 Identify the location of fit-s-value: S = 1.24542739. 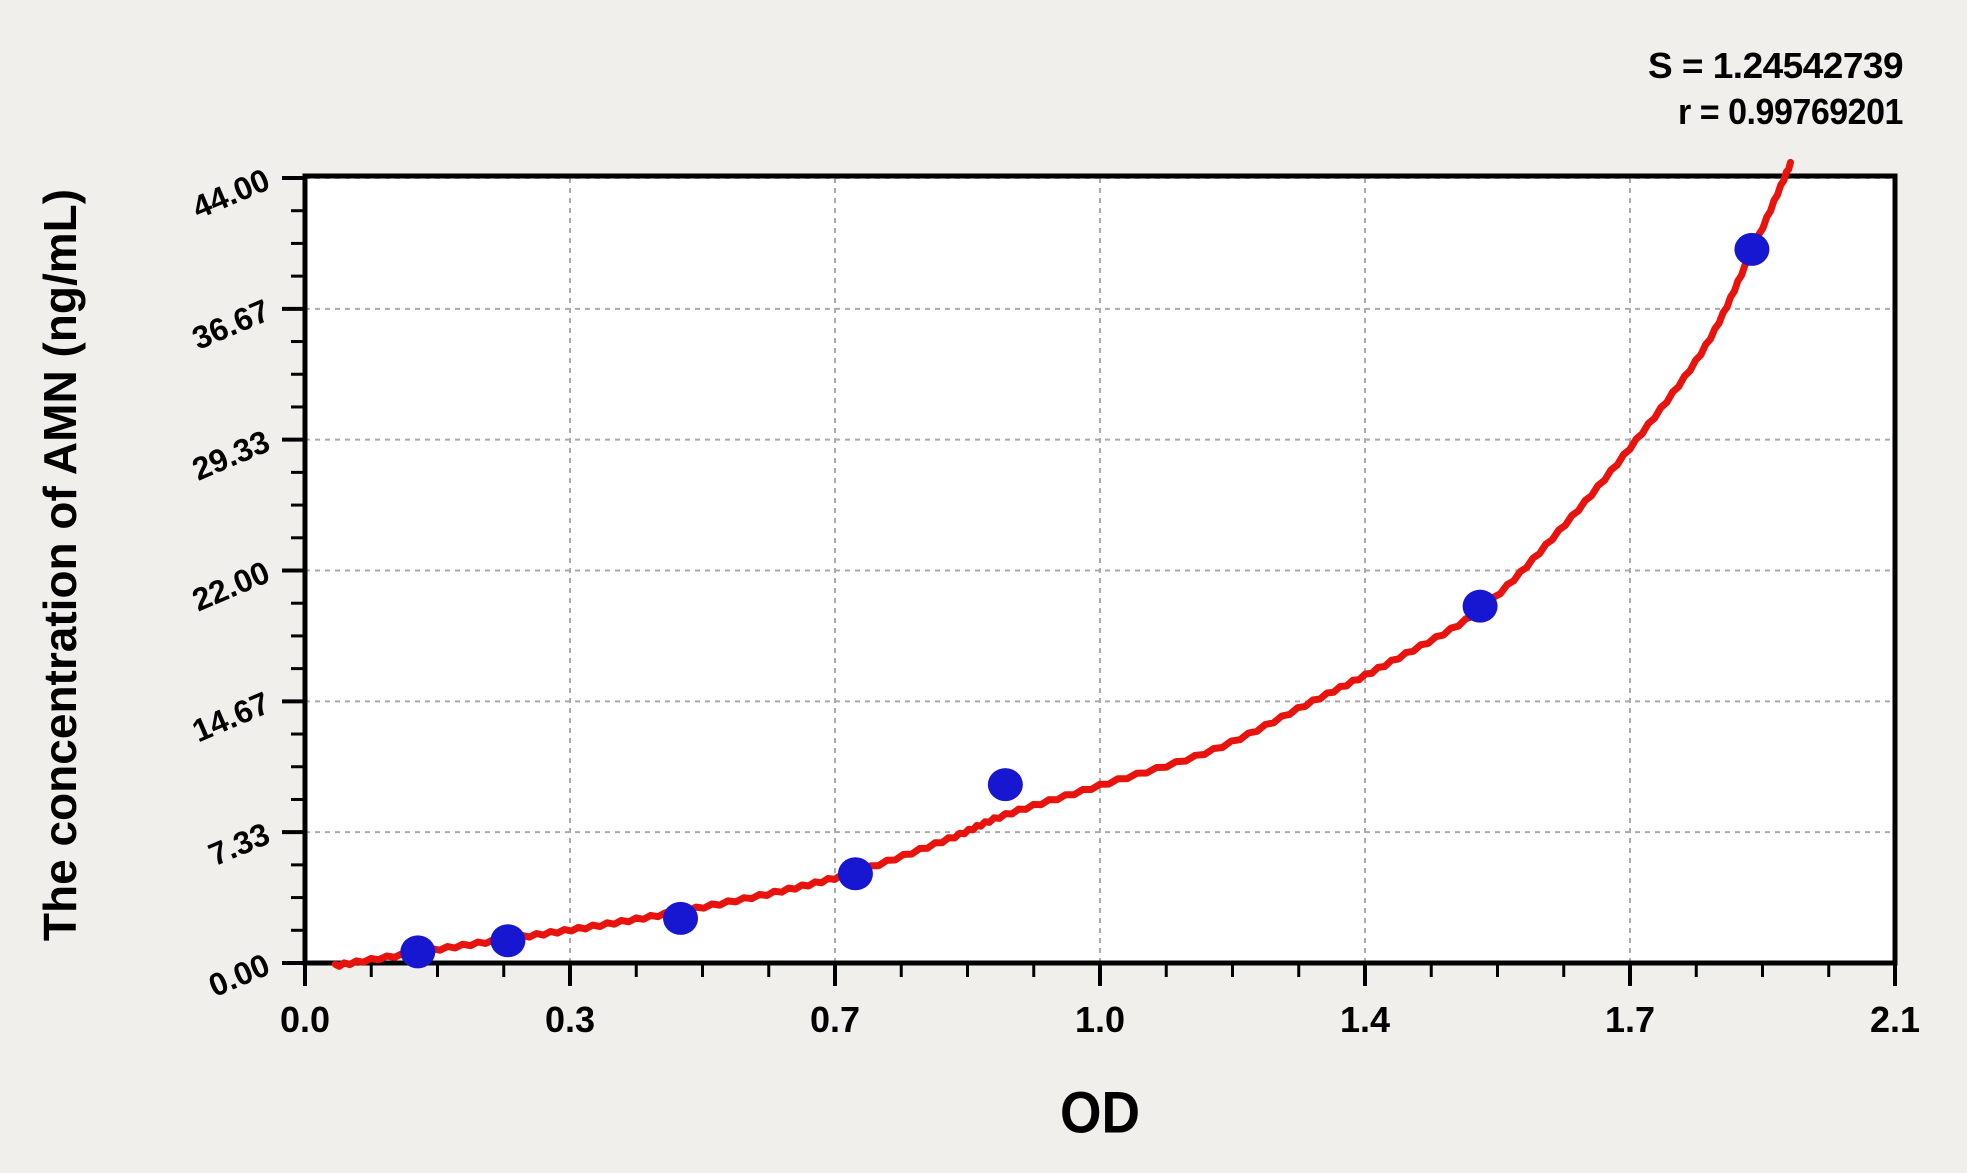
(1775, 65).